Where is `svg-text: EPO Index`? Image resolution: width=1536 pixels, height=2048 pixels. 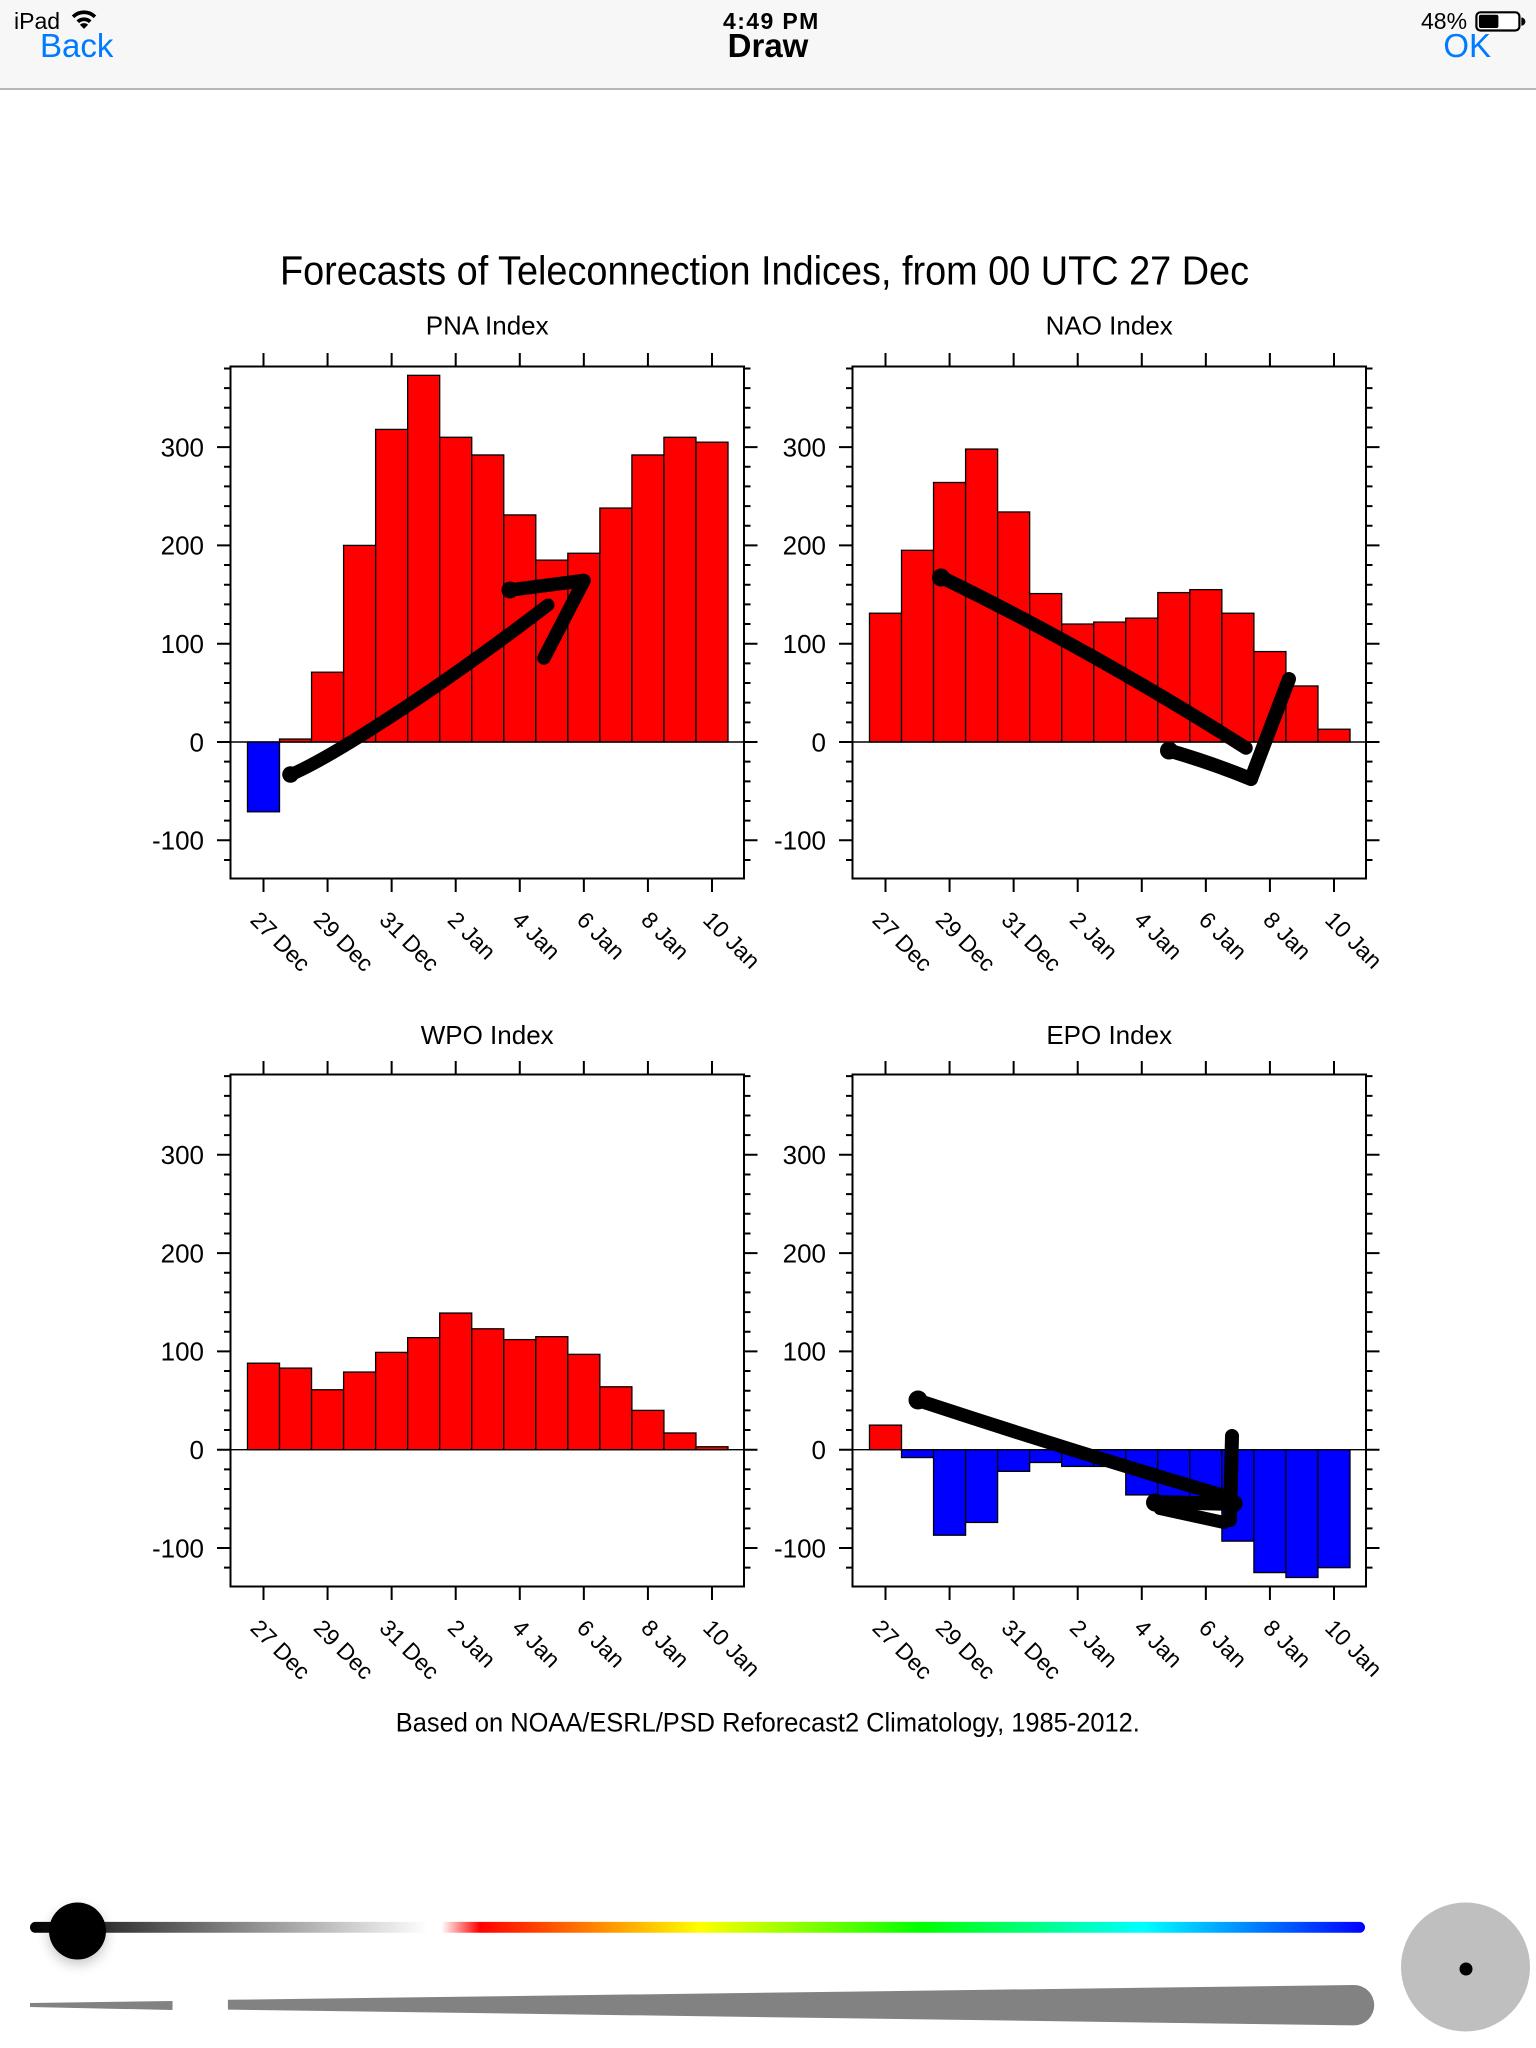
svg-text: EPO Index is located at coordinates (1109, 1035).